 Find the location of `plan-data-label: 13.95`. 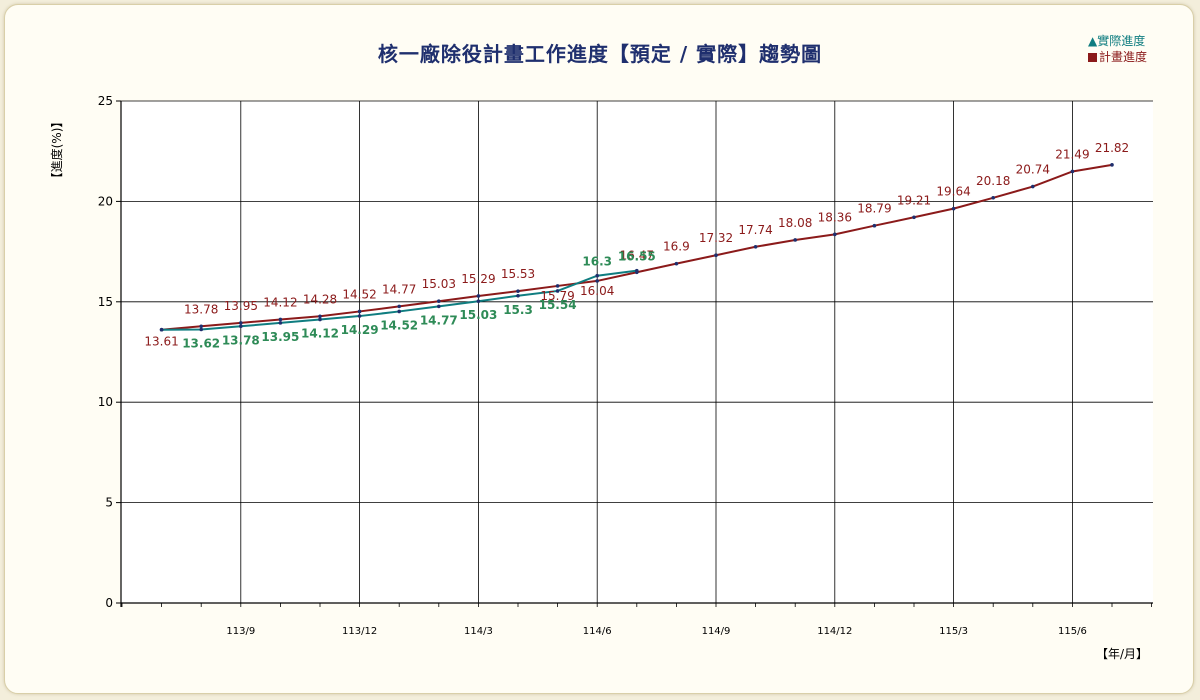

plan-data-label: 13.95 is located at coordinates (241, 306).